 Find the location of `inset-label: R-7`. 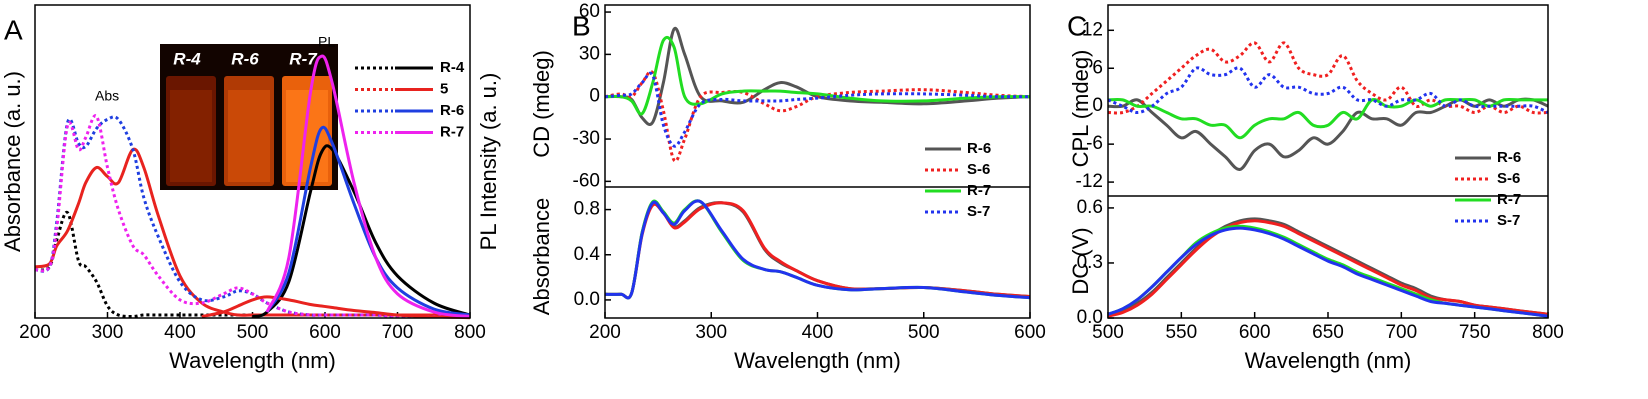

inset-label: R-7 is located at coordinates (303, 58).